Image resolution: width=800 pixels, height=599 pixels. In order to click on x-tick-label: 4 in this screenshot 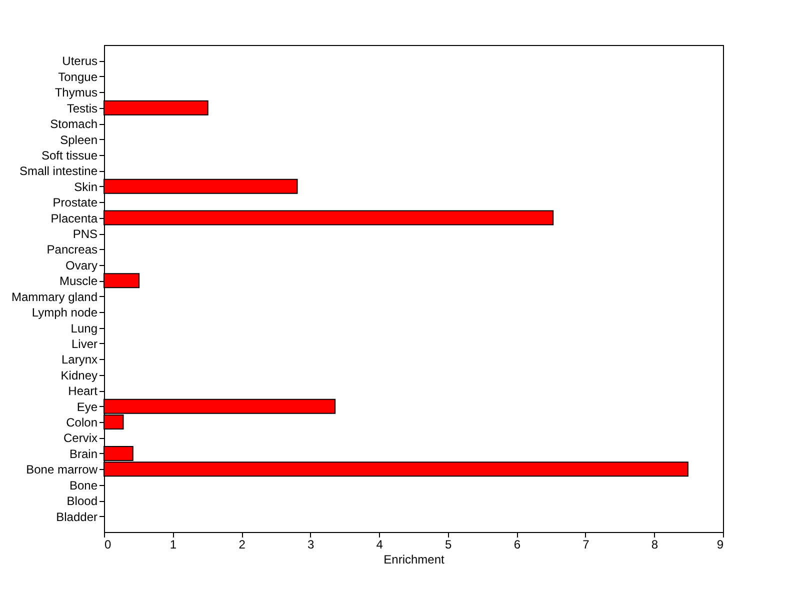, I will do `click(380, 545)`.